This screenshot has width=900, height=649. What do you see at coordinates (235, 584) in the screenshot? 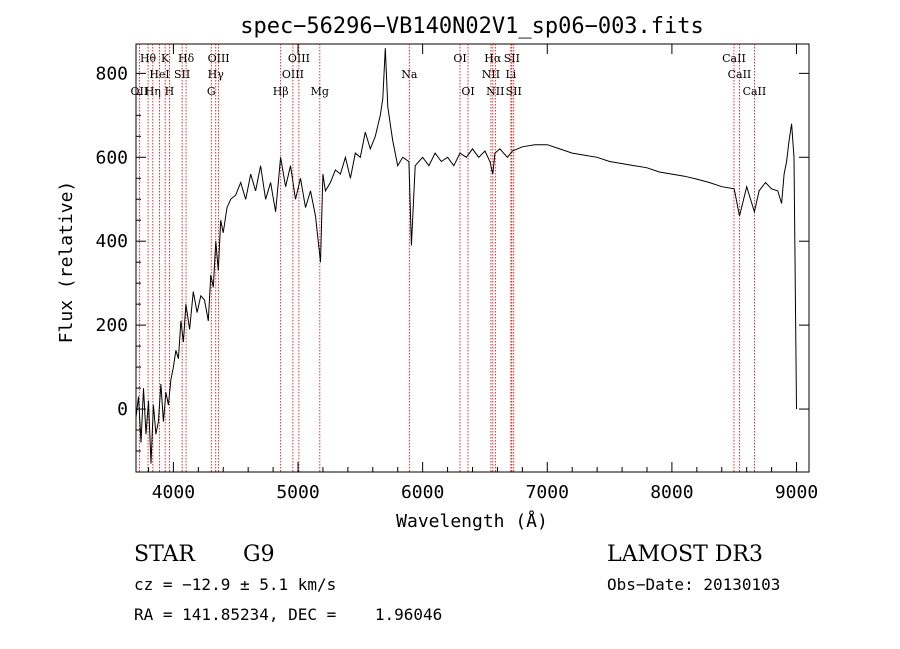
I see `redshift-cz: cz = −12.9 ± 5.1 km/s` at bounding box center [235, 584].